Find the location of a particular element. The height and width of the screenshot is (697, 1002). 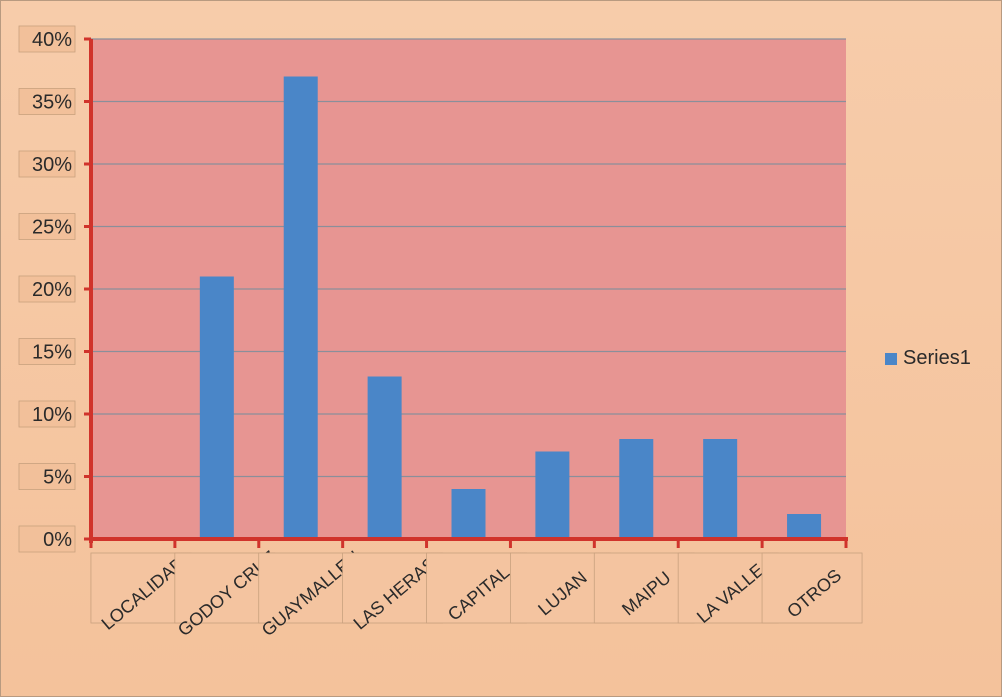

y-tick-label: 40% is located at coordinates (52, 40).